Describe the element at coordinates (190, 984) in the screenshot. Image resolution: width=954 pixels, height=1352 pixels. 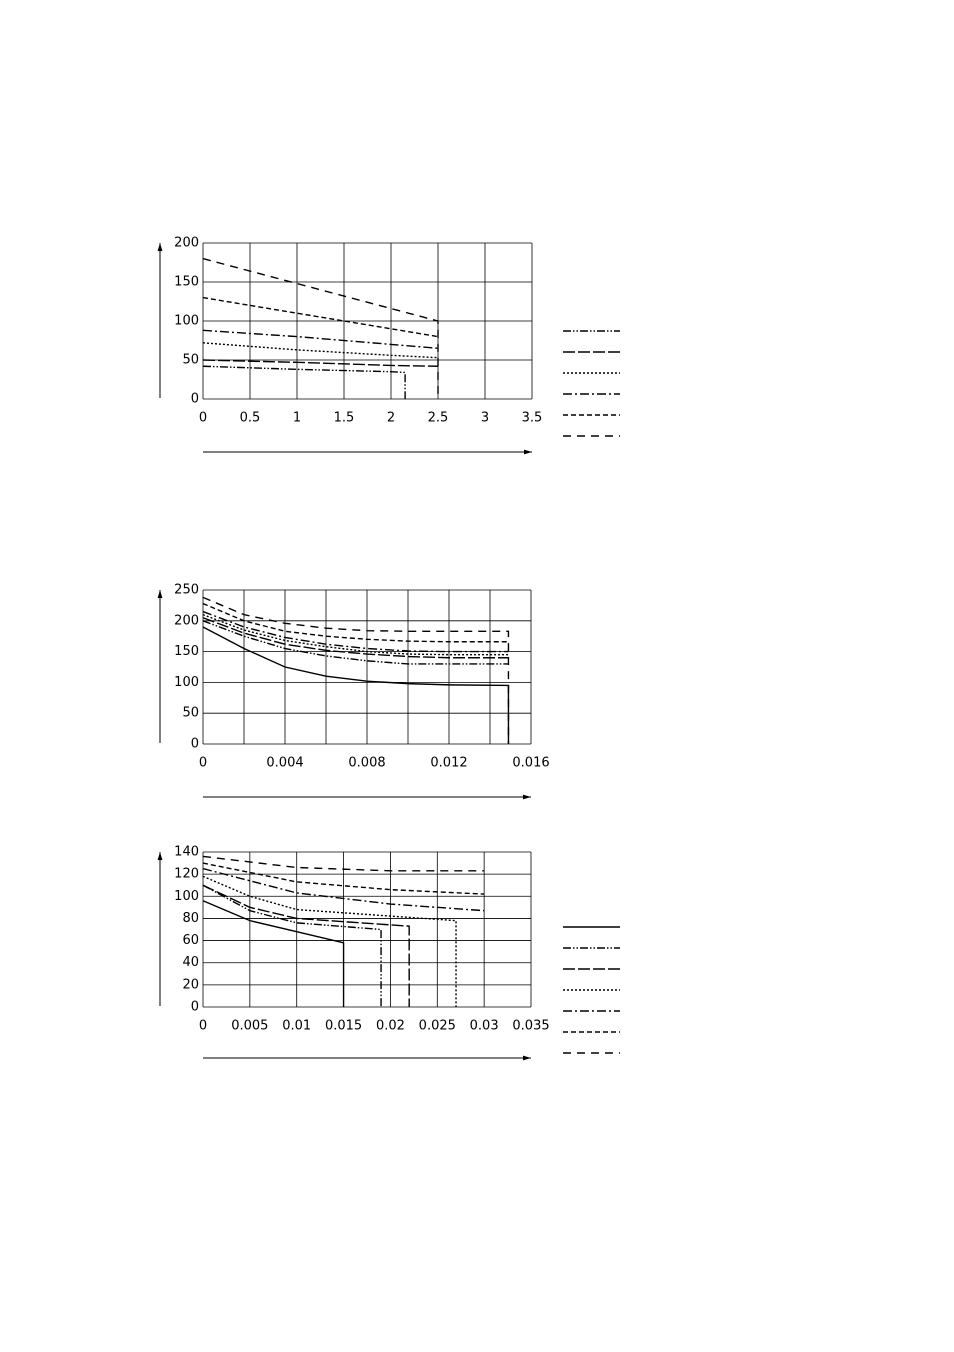
I see `y-tick-label: 20` at that location.